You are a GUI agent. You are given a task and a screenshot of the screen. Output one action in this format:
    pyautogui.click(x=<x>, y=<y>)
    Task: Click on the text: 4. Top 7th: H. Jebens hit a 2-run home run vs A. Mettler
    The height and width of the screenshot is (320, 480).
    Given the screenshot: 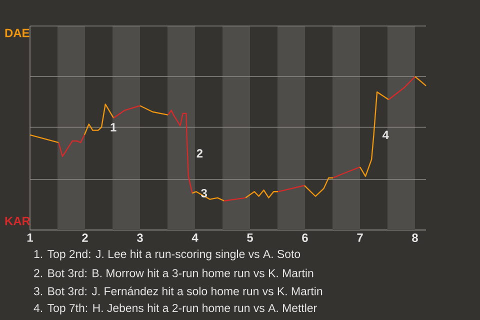 What is the action you would take?
    pyautogui.click(x=175, y=309)
    